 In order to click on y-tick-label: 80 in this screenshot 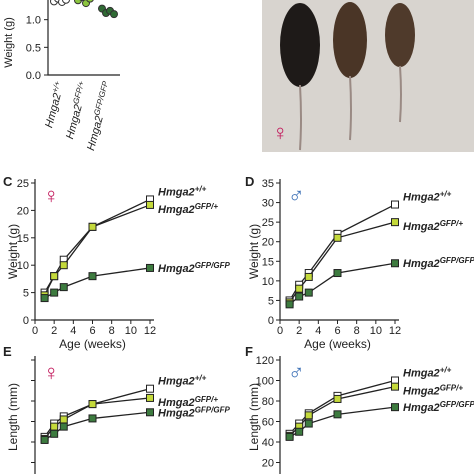, I will do `click(268, 402)`.